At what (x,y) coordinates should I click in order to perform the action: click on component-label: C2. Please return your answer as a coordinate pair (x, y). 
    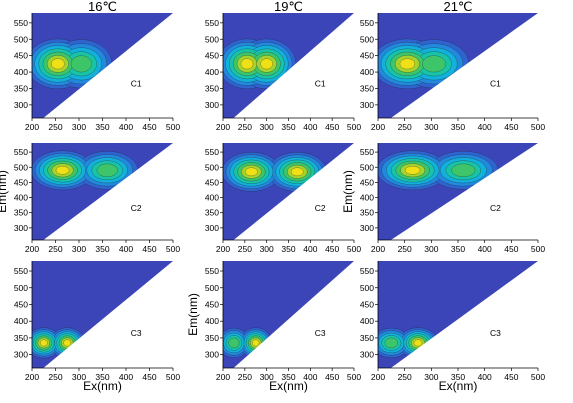
    Looking at the image, I should click on (495, 208).